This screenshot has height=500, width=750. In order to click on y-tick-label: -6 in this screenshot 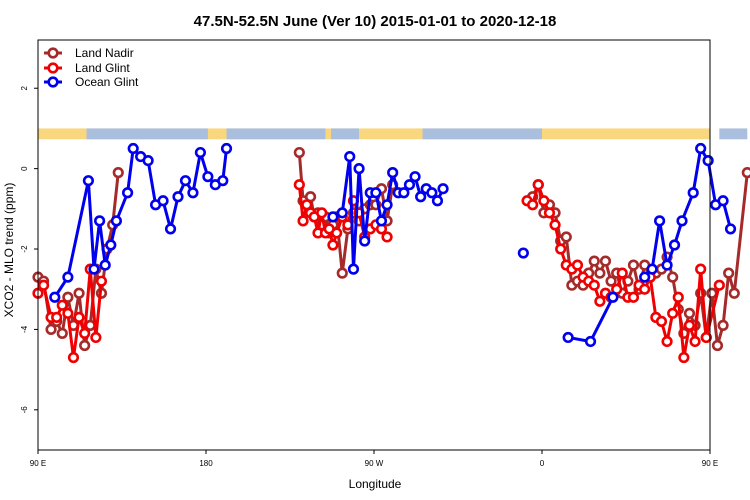, I will do `click(24, 410)`.